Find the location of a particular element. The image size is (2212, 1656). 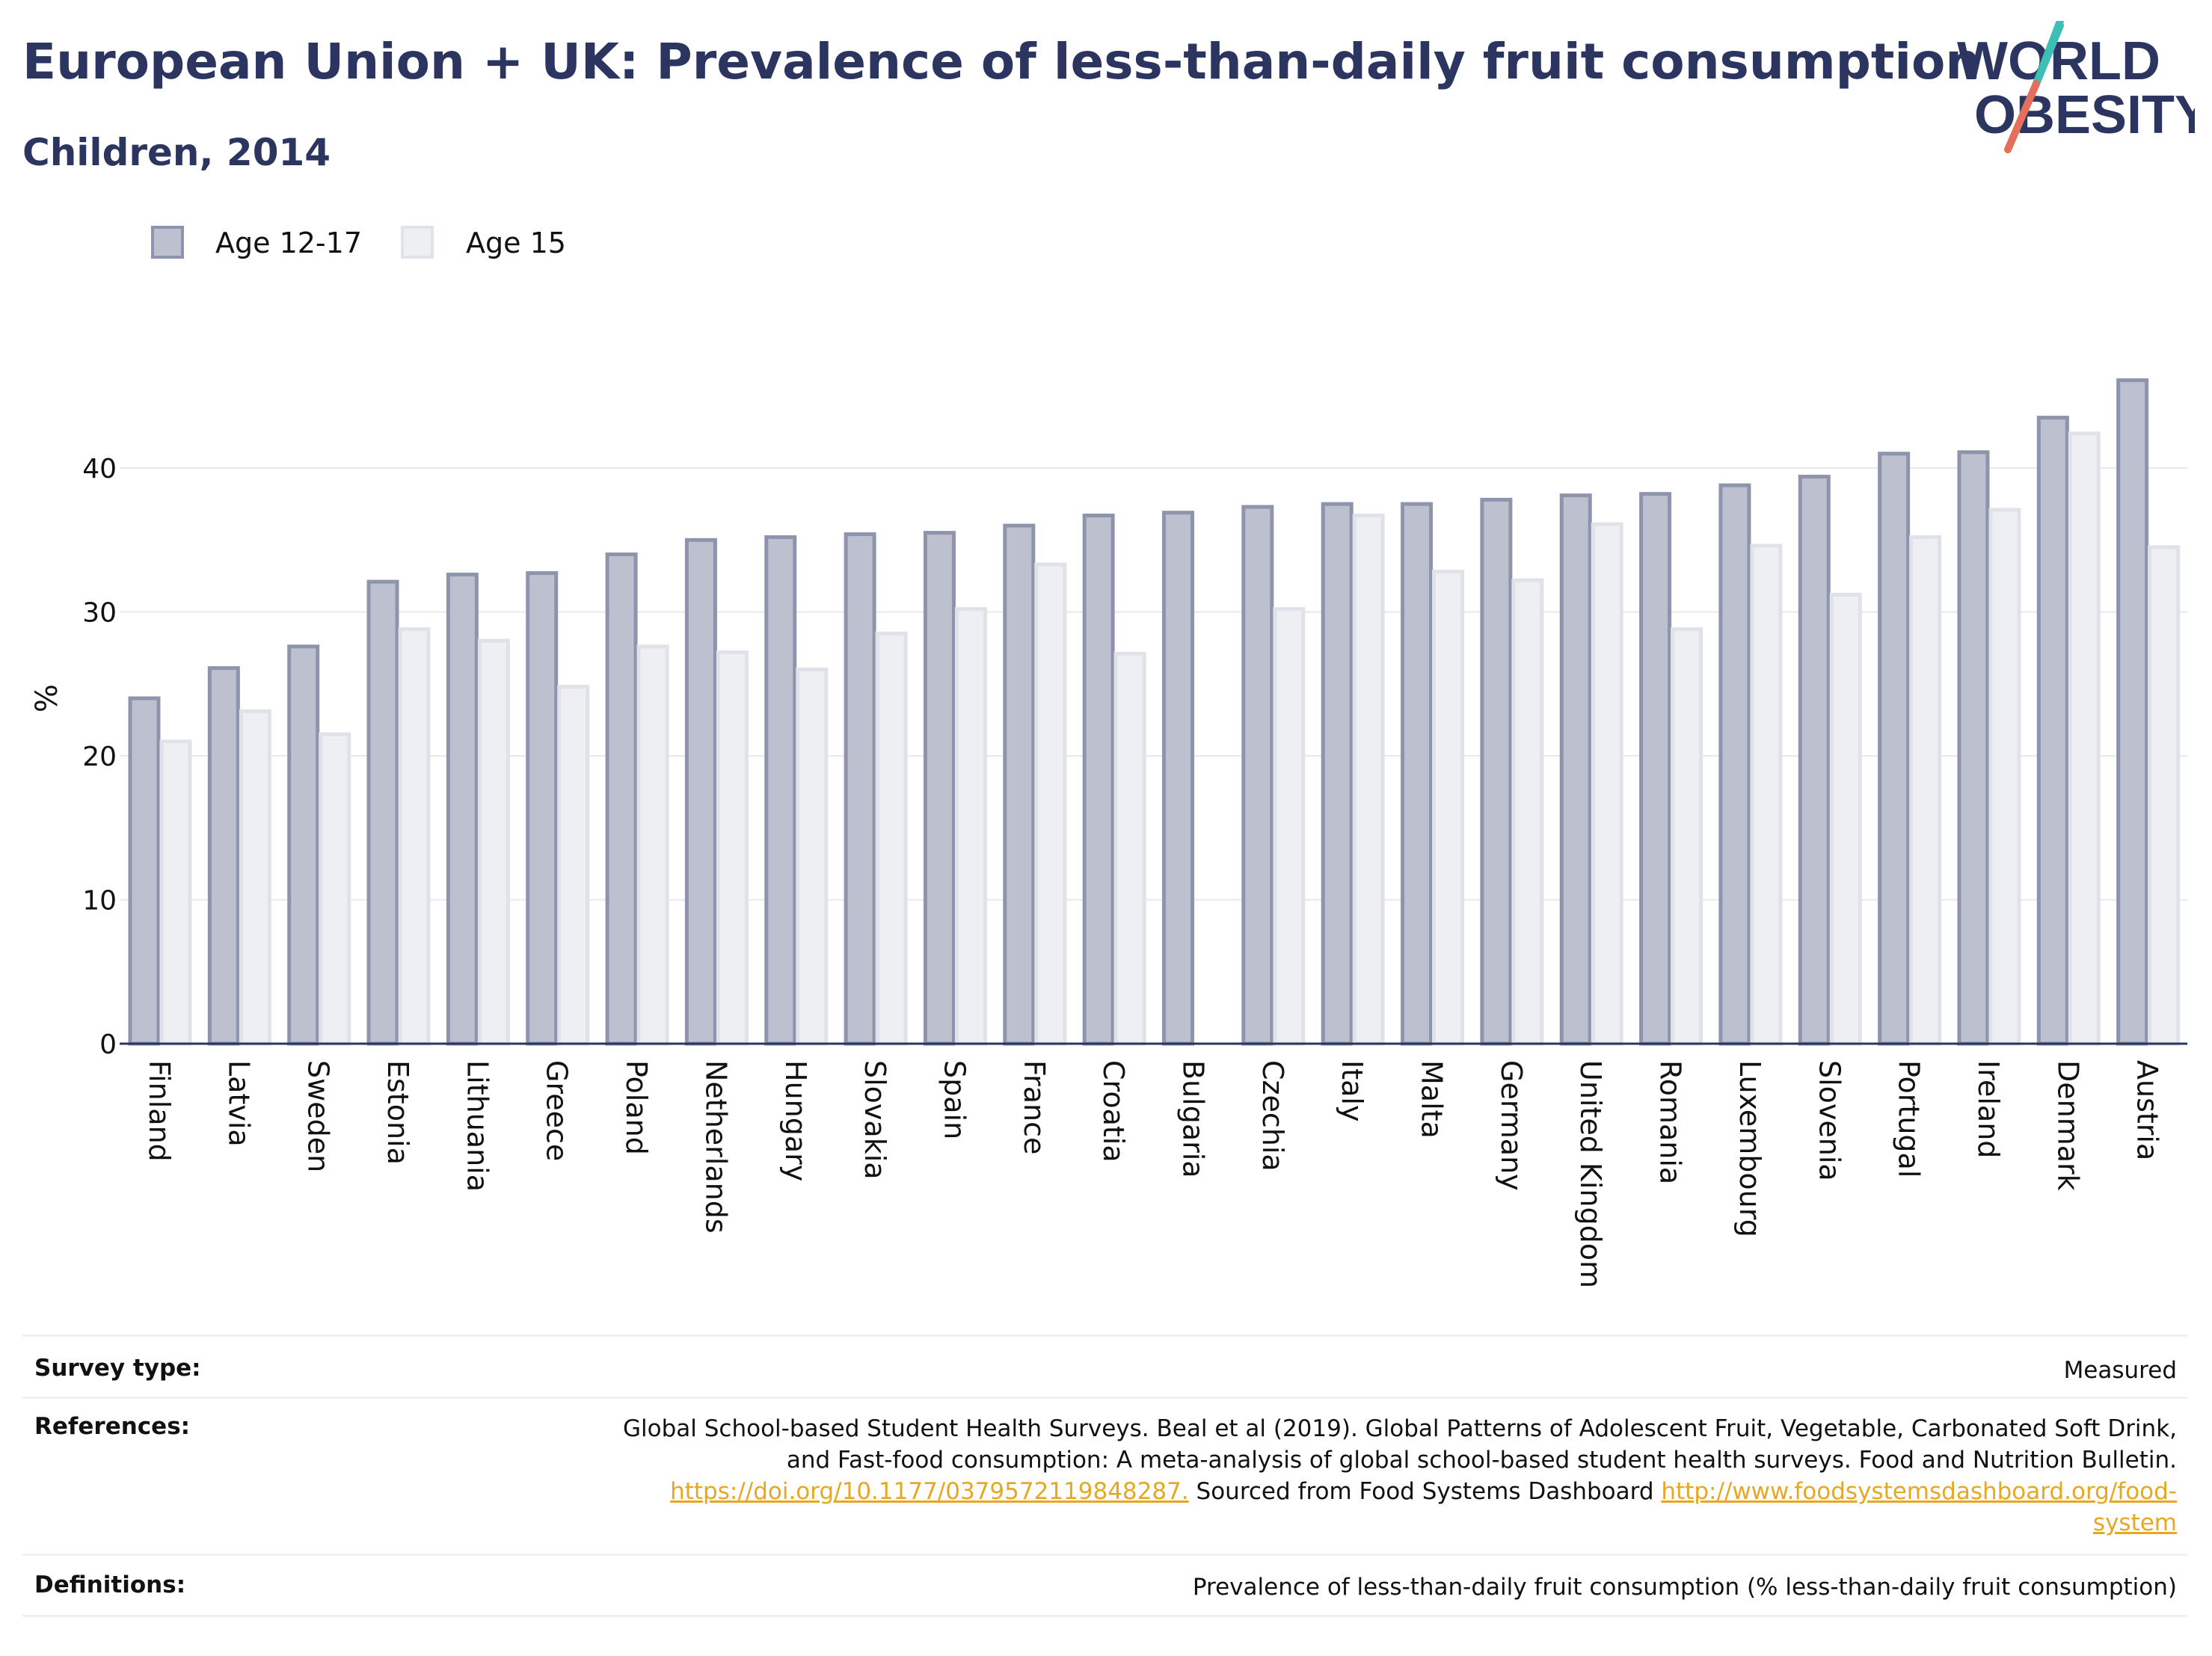

x-tick-label: Germany is located at coordinates (1511, 1125).